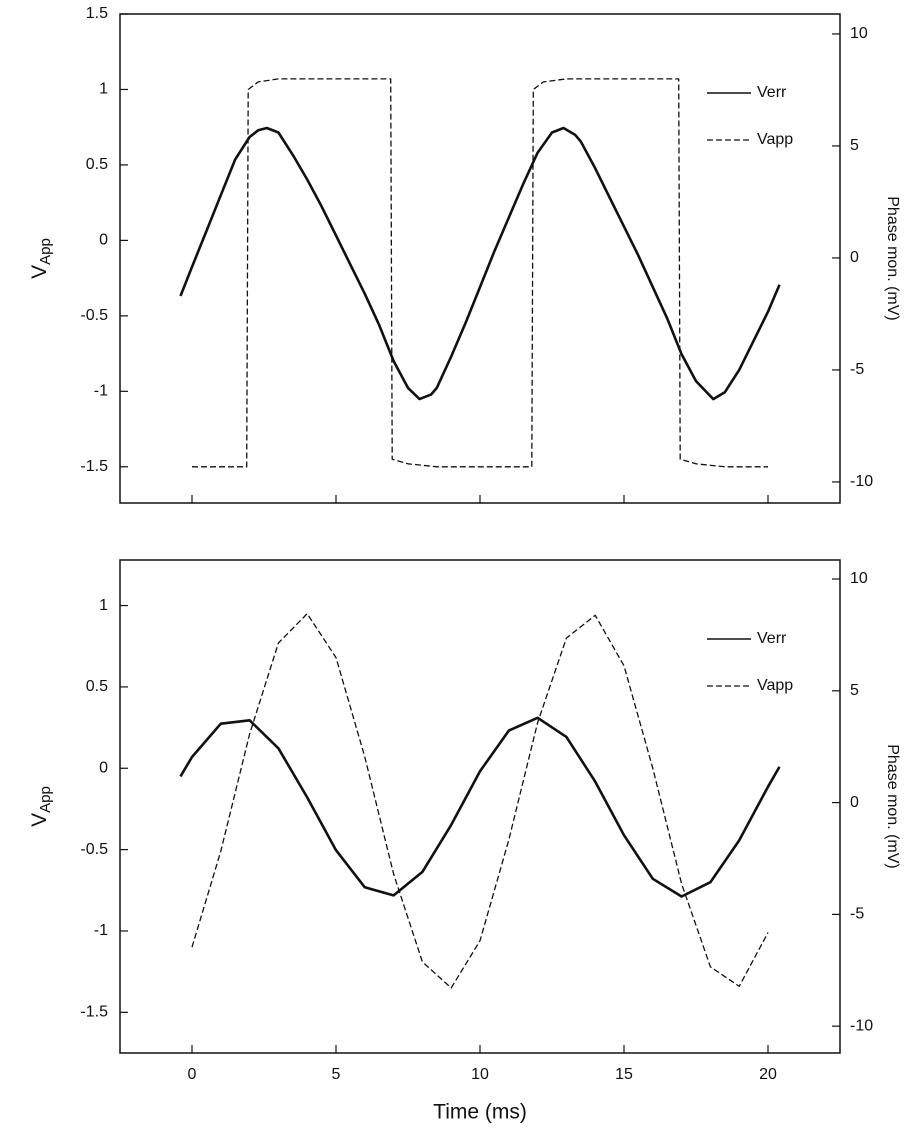 Image resolution: width=915 pixels, height=1141 pixels. Describe the element at coordinates (768, 1074) in the screenshot. I see `x-tick-label: 20` at that location.